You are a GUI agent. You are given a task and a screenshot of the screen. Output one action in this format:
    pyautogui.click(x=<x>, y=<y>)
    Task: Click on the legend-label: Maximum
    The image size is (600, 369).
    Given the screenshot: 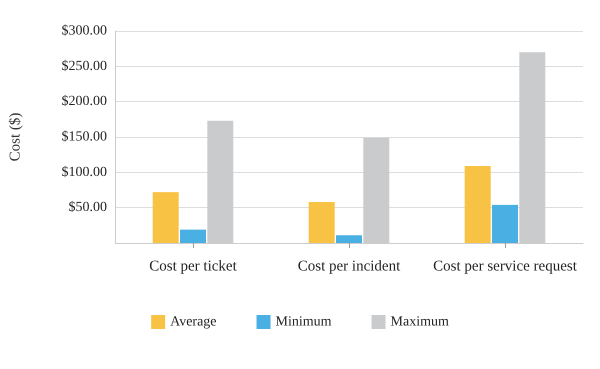 What is the action you would take?
    pyautogui.click(x=419, y=322)
    